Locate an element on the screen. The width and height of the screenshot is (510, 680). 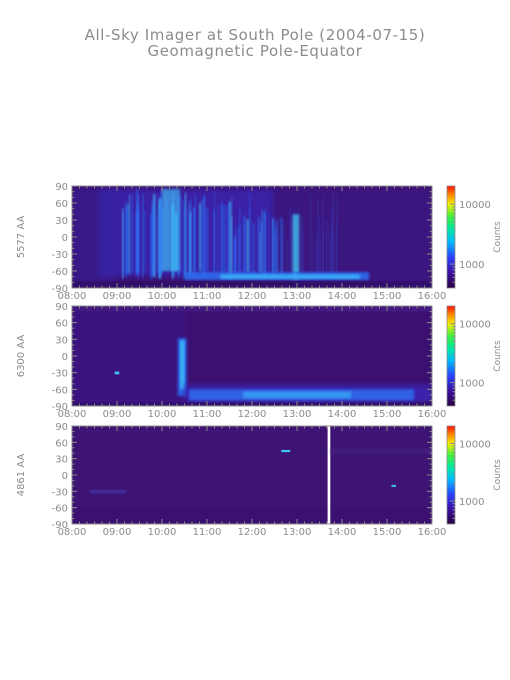
bright-streak is located at coordinates (182, 365).